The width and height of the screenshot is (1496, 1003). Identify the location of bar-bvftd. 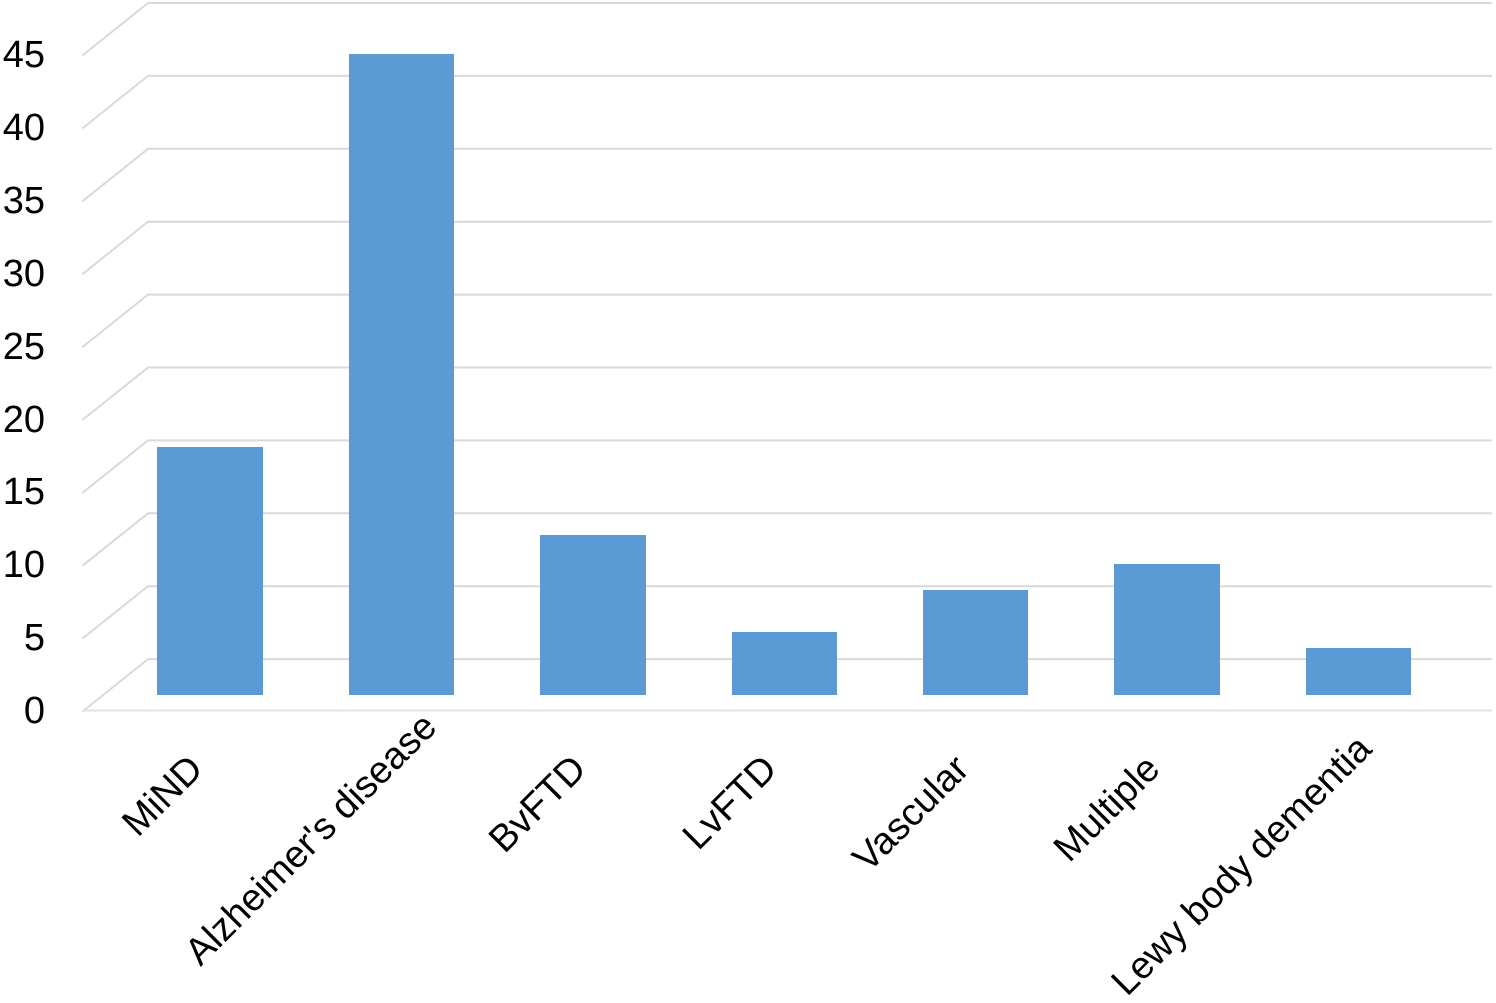
(593, 614).